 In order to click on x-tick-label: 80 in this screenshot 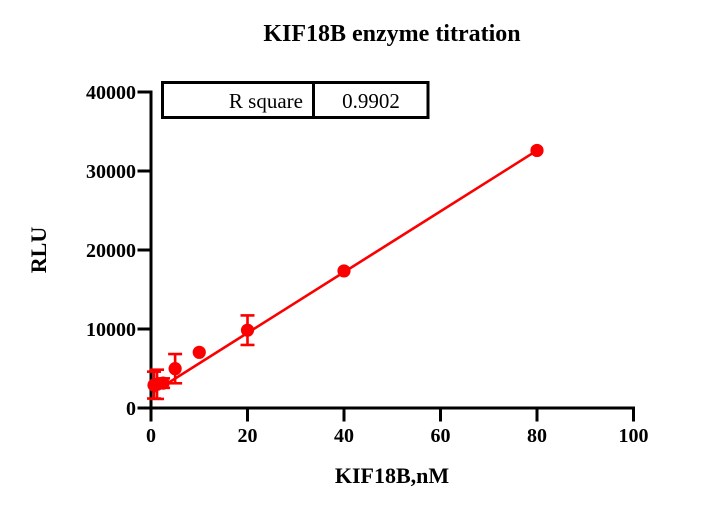, I will do `click(537, 436)`.